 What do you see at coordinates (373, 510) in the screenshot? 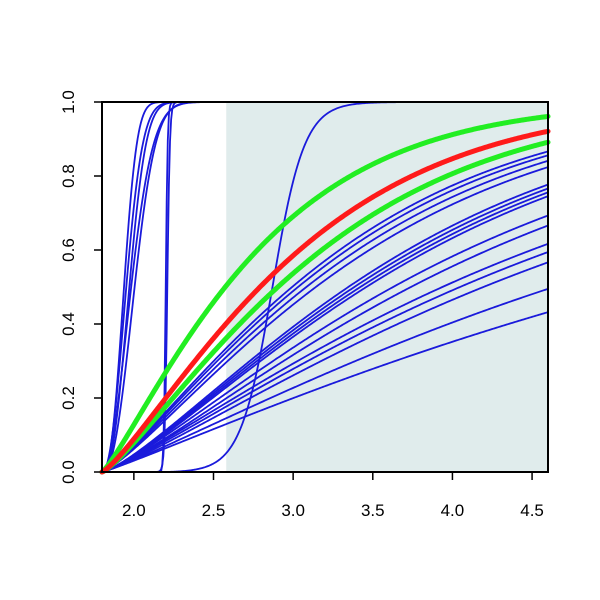
I see `x-tick-label-3: 3.5` at bounding box center [373, 510].